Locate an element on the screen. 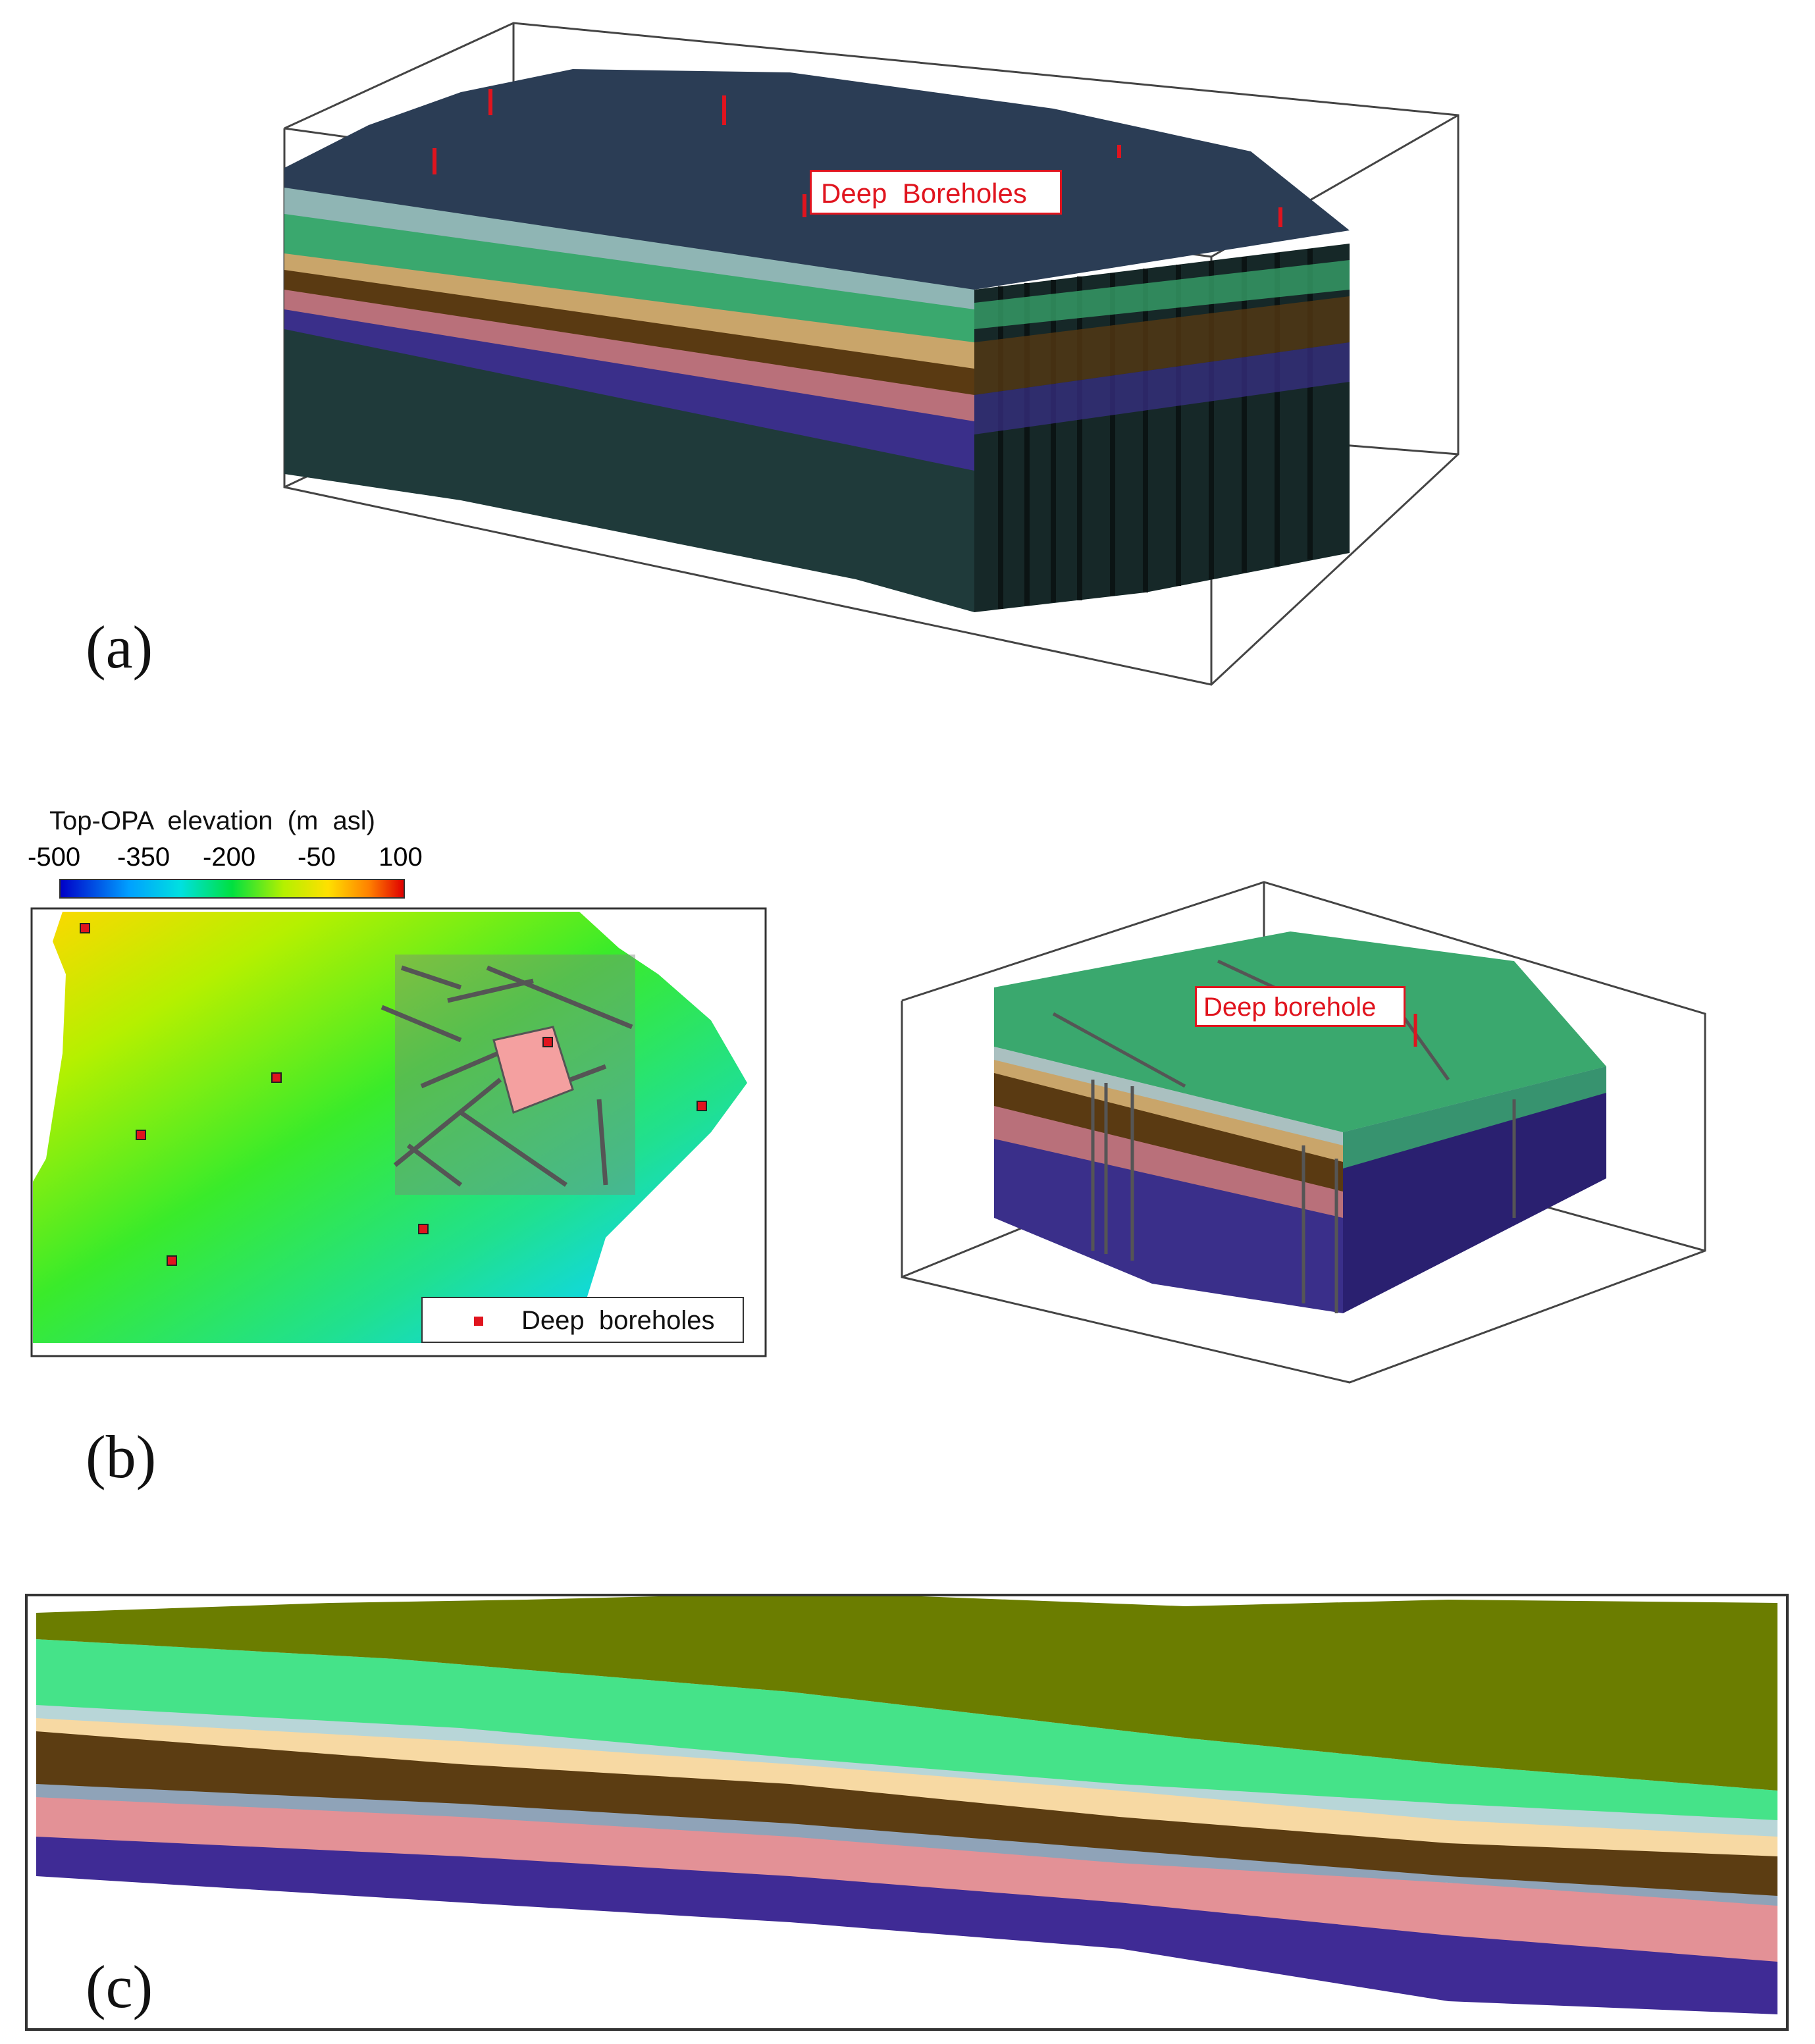  borehole-markers is located at coordinates (857, 158).